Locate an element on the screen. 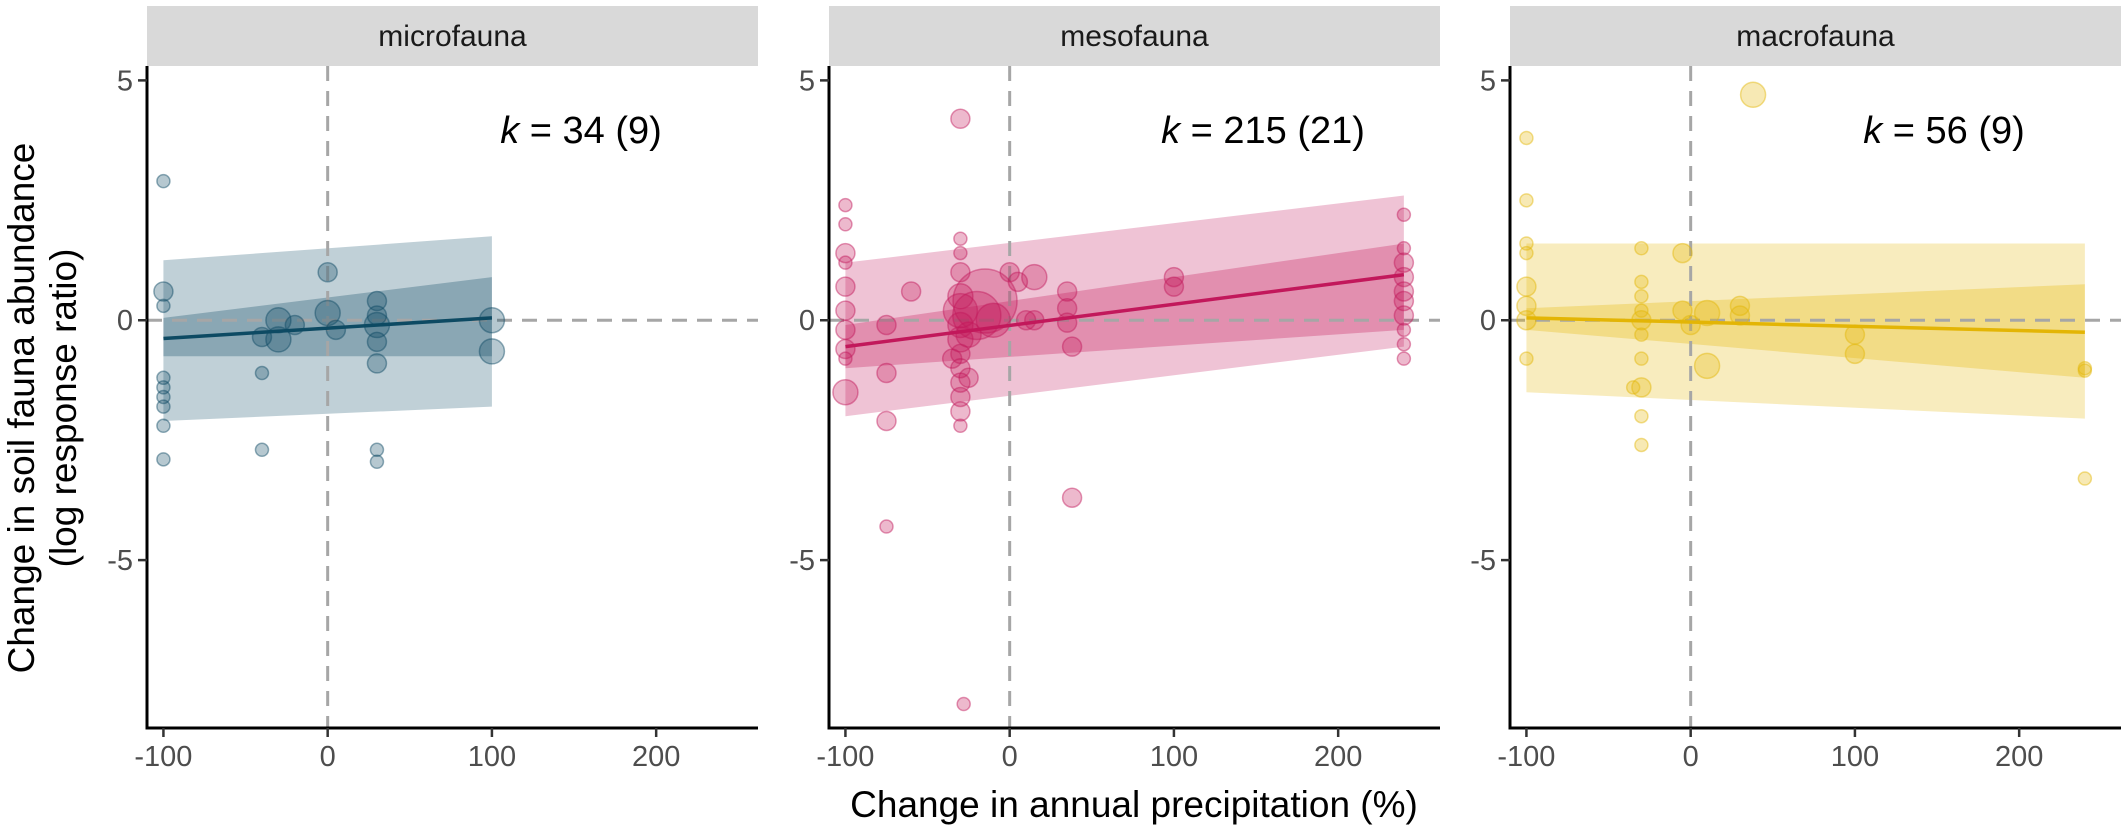 Image resolution: width=2128 pixels, height=830 pixels. ci-outer-band-macrofauna is located at coordinates (1805, 331).